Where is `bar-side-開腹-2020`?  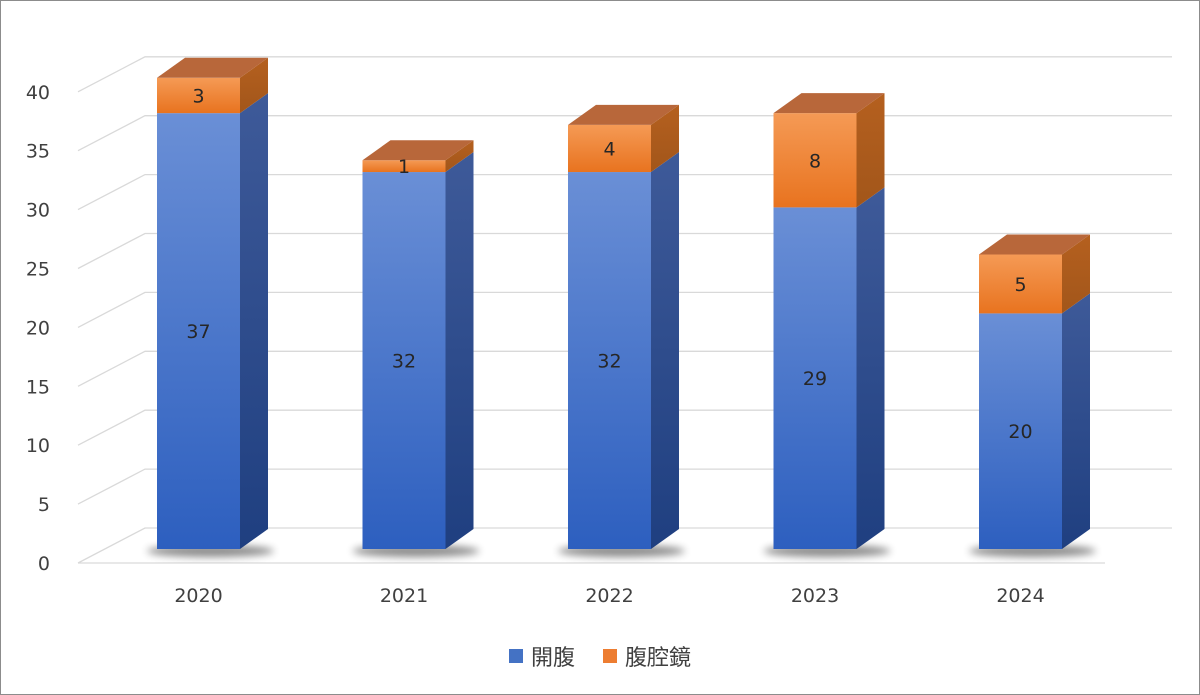
bar-side-開腹-2020 is located at coordinates (254, 321).